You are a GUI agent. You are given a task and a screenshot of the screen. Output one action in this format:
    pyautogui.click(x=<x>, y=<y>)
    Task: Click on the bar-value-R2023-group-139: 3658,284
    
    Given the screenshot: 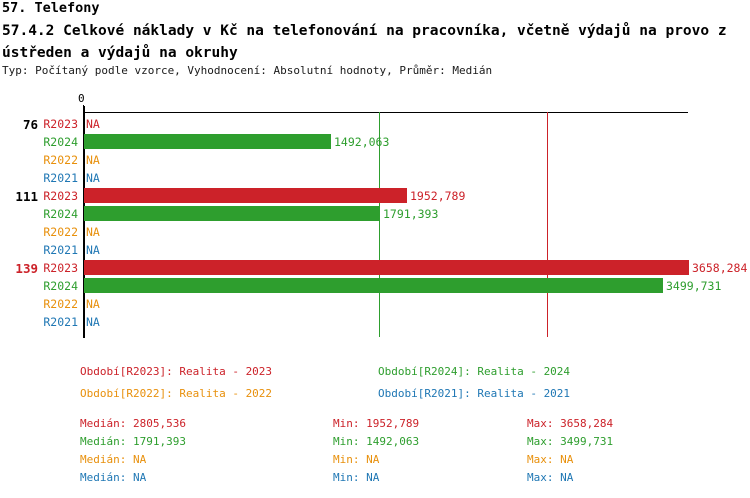 What is the action you would take?
    pyautogui.click(x=720, y=268)
    